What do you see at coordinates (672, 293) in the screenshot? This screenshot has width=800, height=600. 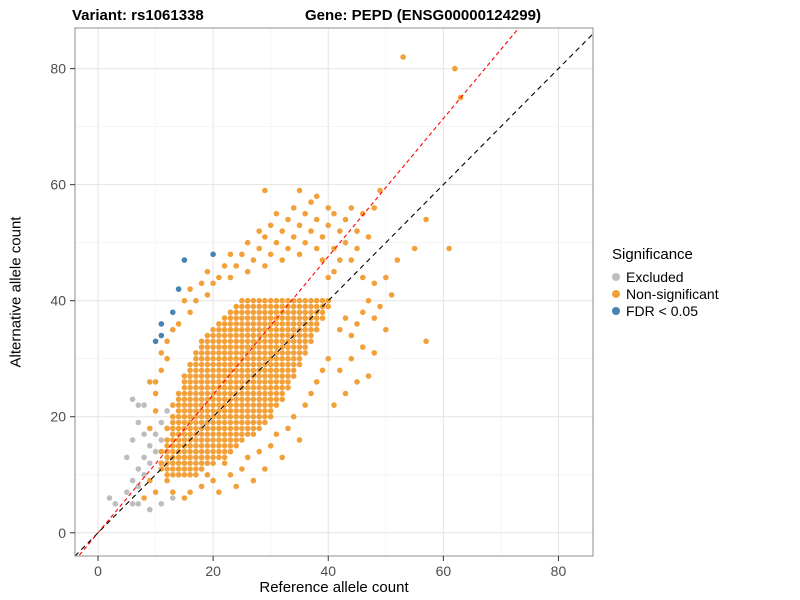 I see `legend-label-non-significant: Non-significant` at bounding box center [672, 293].